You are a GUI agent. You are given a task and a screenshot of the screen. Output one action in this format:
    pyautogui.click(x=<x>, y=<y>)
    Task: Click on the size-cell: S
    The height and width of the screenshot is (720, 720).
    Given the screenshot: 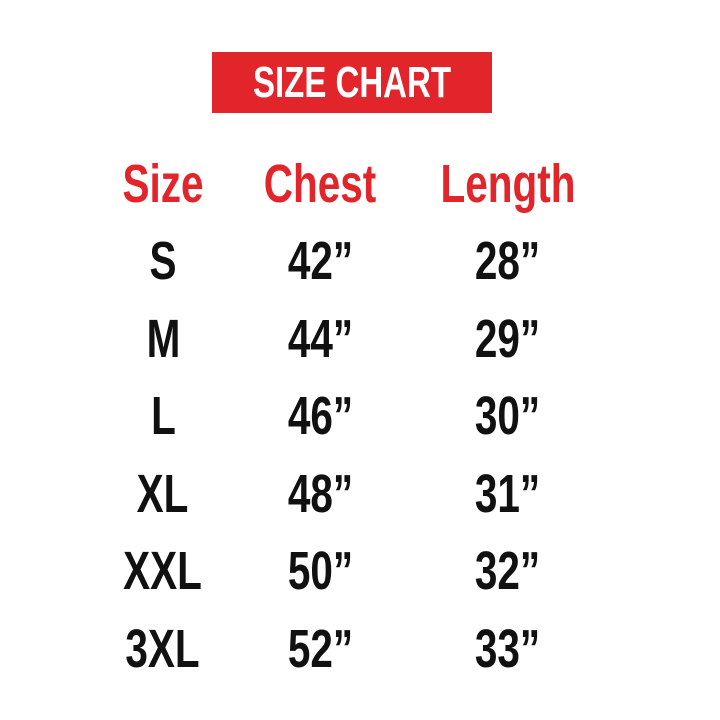 What is the action you would take?
    pyautogui.click(x=163, y=261)
    